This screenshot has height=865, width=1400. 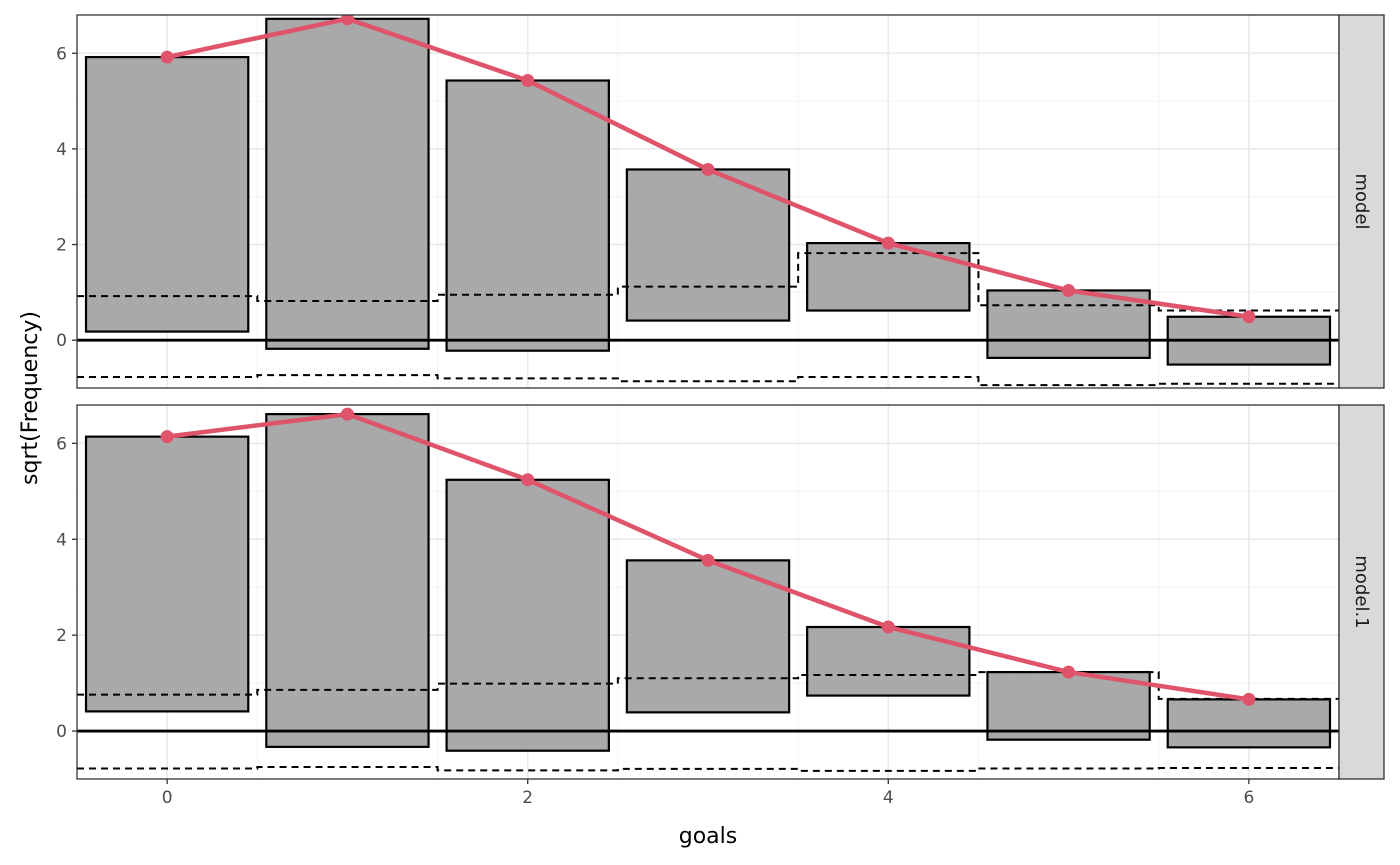 What do you see at coordinates (708, 793) in the screenshot?
I see `x-axis: 0 2 4 6` at bounding box center [708, 793].